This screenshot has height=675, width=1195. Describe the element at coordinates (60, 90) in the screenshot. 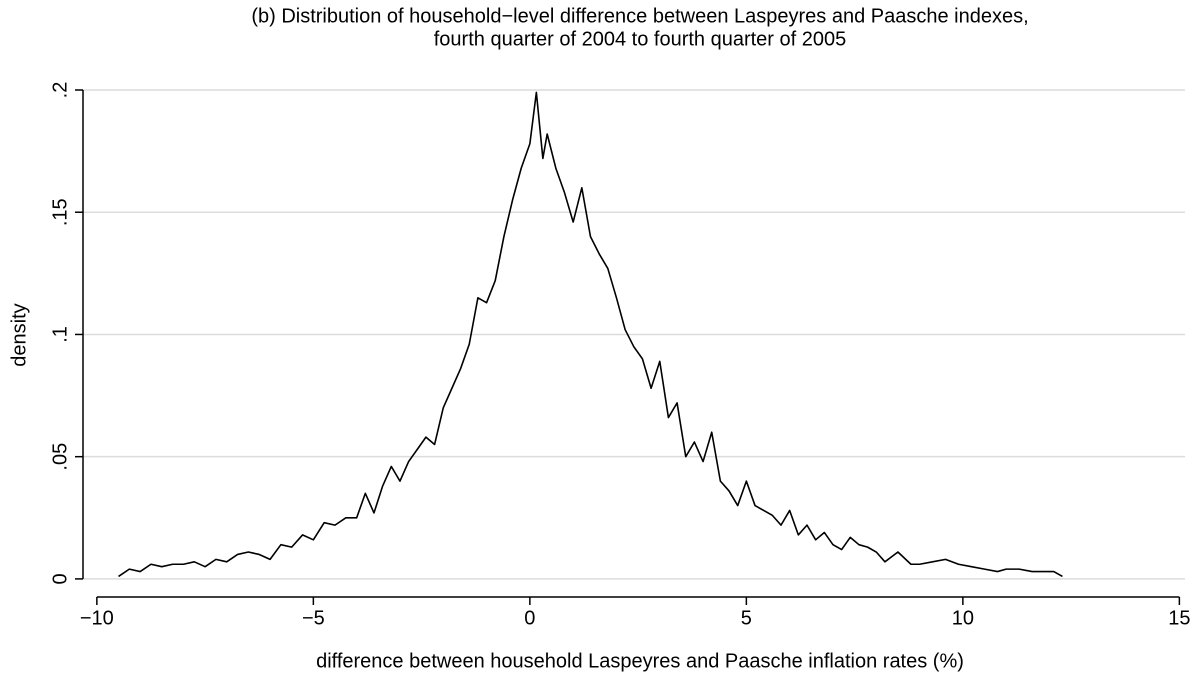

I see `y-tick-label: .2` at that location.